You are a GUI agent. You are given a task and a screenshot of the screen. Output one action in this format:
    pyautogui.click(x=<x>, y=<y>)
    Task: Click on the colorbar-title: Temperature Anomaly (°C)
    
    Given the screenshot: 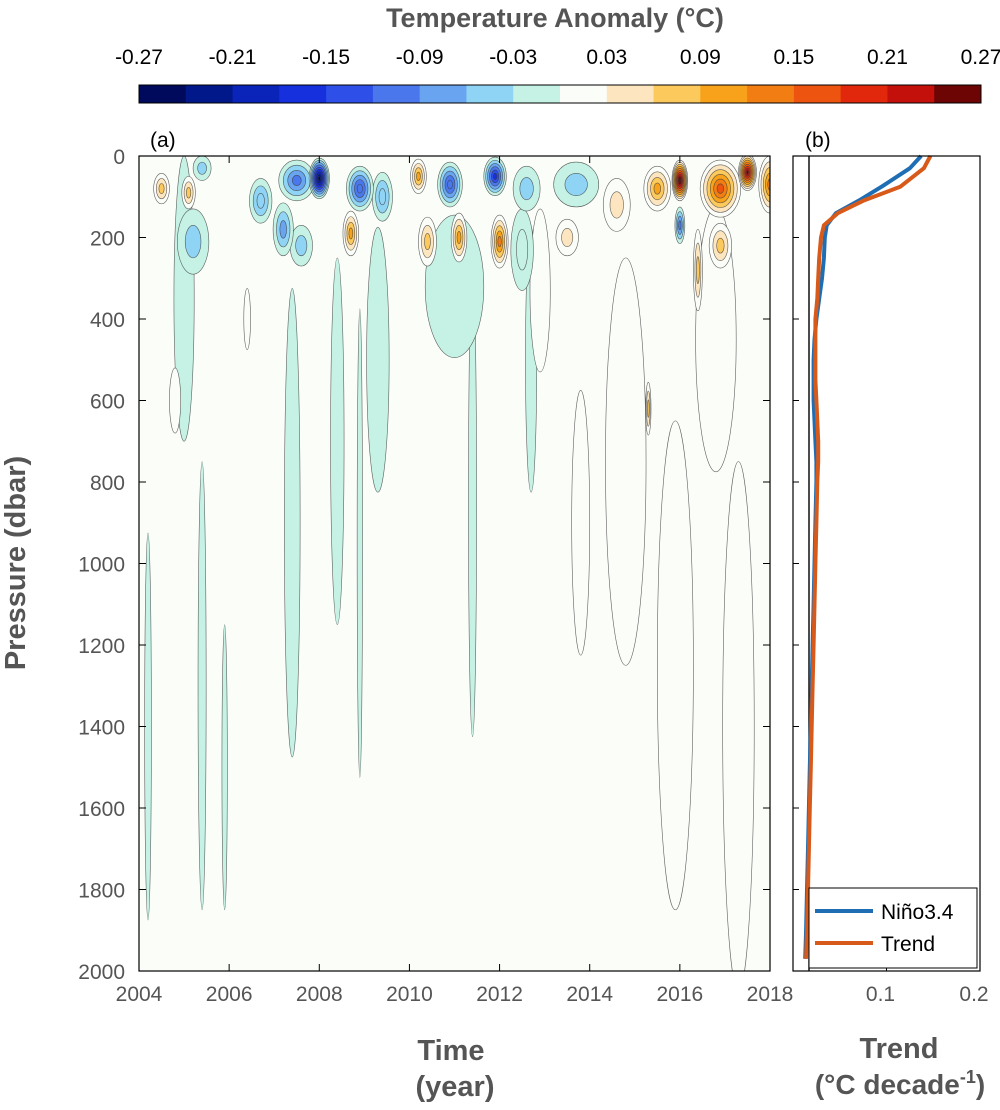 What is the action you would take?
    pyautogui.click(x=555, y=18)
    